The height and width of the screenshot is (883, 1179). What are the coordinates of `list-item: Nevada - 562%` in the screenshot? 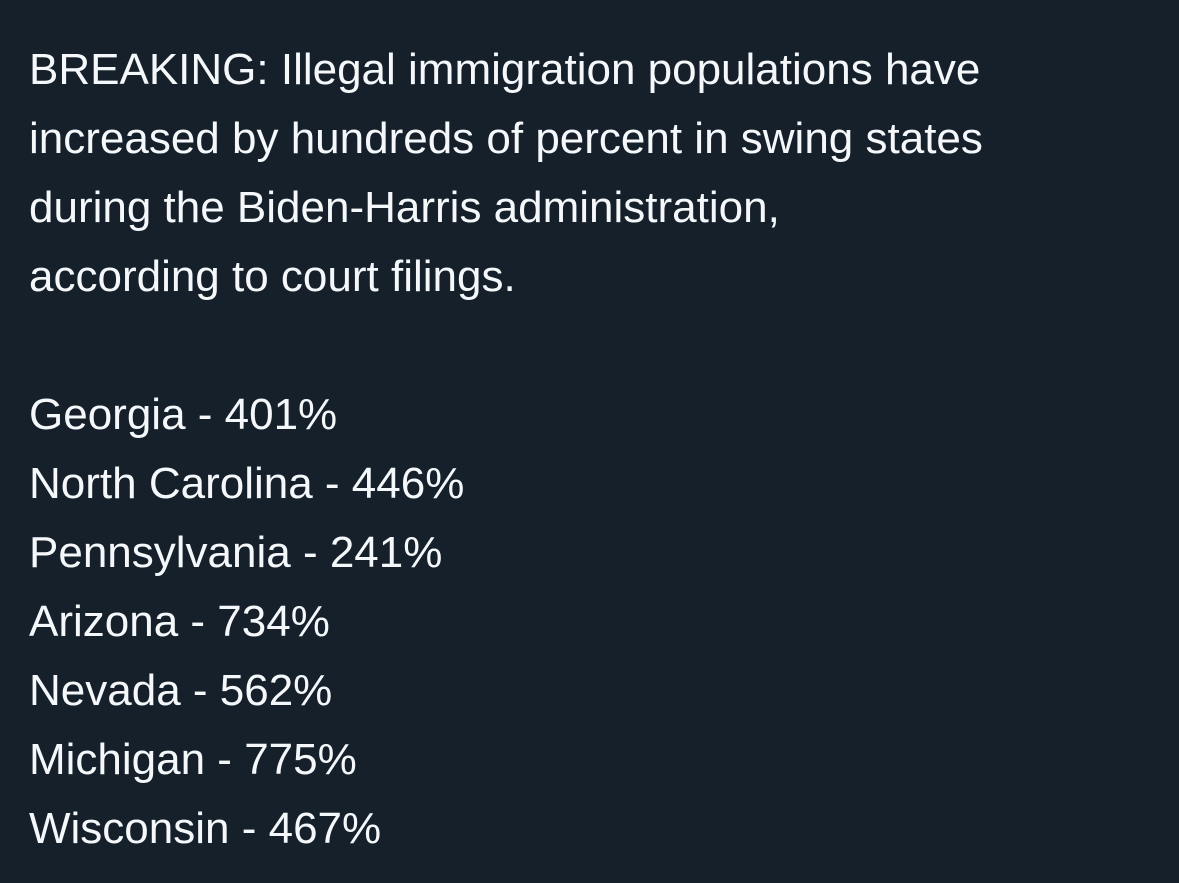 It's located at (181, 690).